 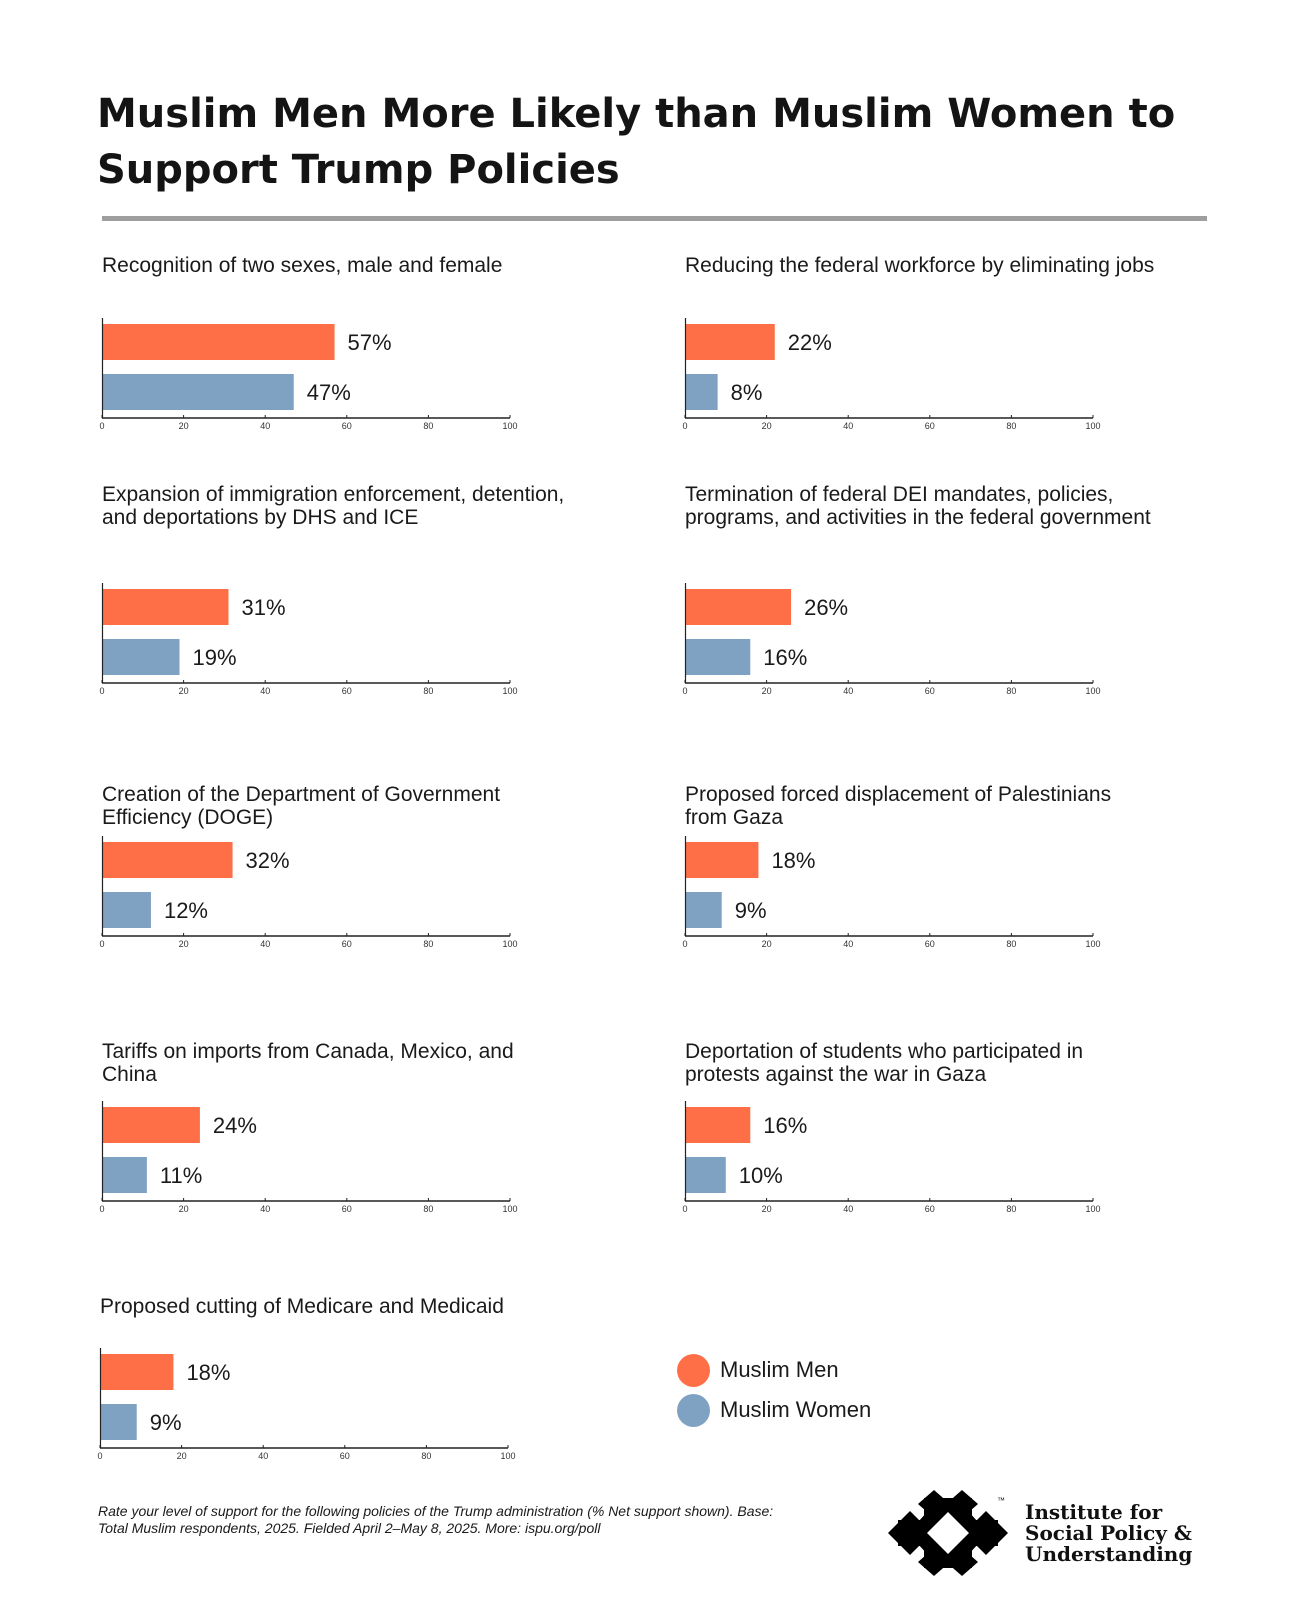 I want to click on bar-chart: 26% 16% 0 20 40 60 80 100, so click(x=891, y=639).